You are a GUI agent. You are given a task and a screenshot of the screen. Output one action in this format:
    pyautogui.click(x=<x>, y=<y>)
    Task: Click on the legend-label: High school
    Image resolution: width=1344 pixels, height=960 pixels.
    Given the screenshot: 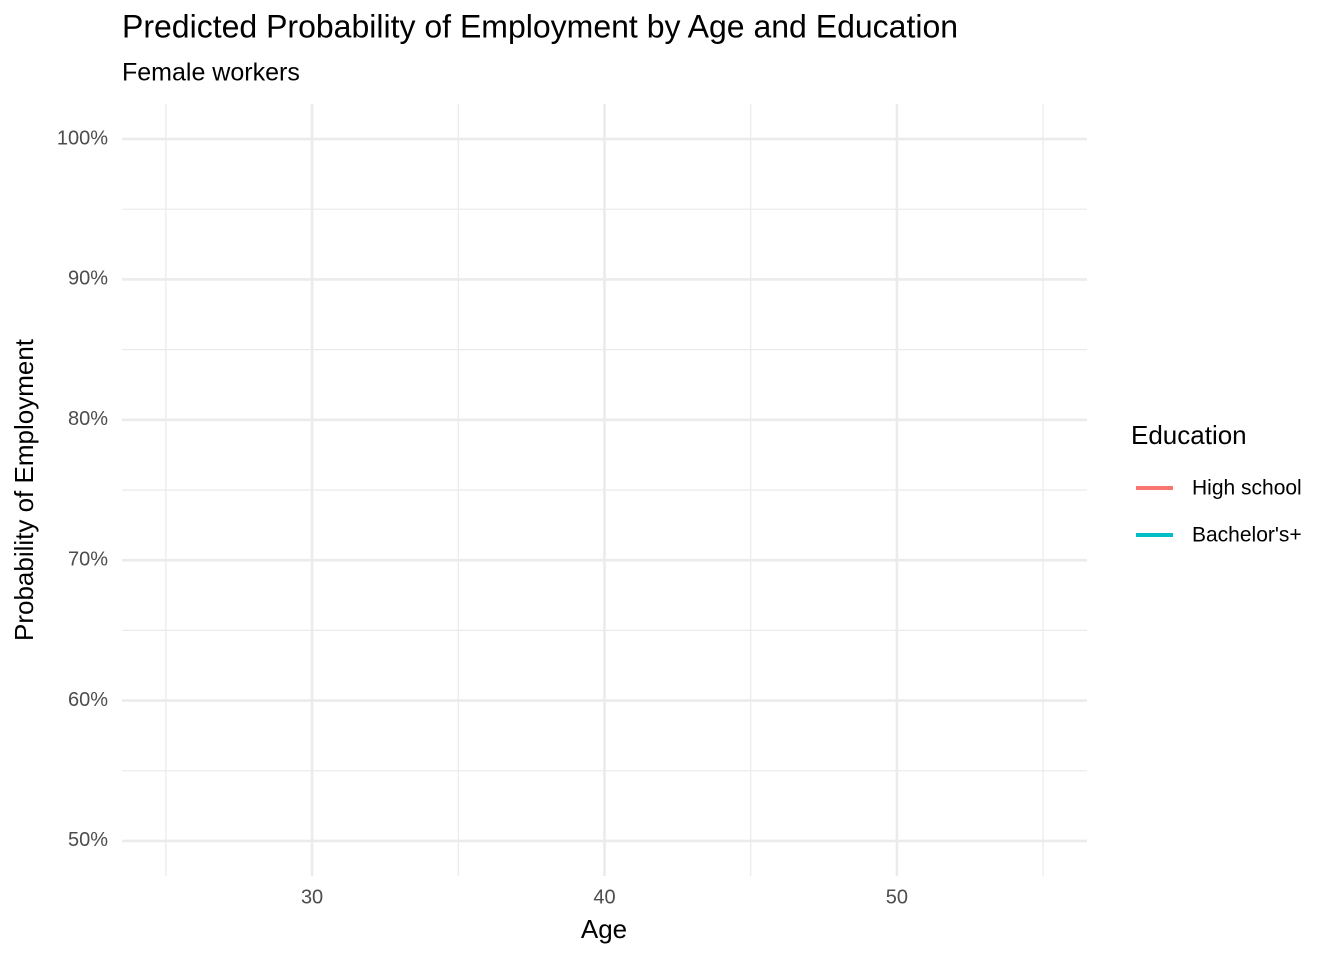 What is the action you would take?
    pyautogui.click(x=1247, y=488)
    